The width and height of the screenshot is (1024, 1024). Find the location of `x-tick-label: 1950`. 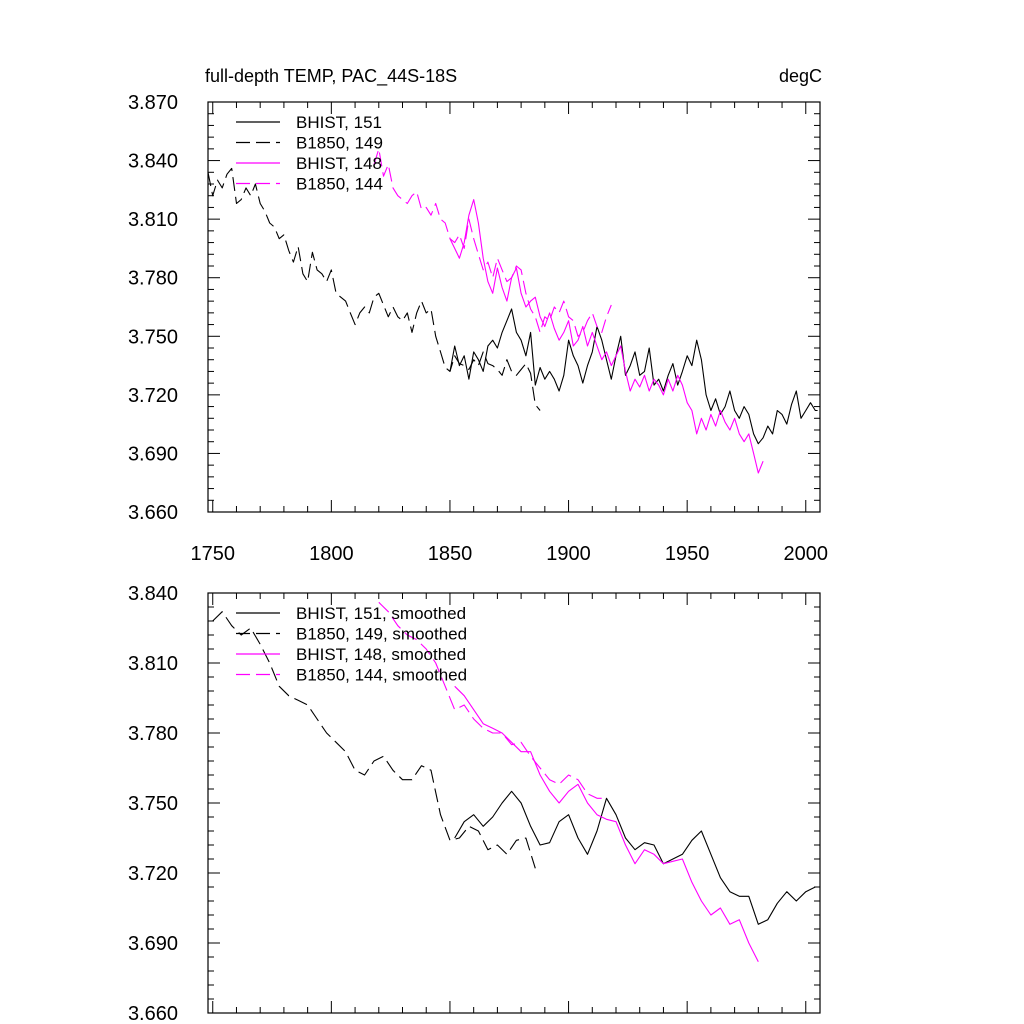

x-tick-label: 1950 is located at coordinates (687, 554).